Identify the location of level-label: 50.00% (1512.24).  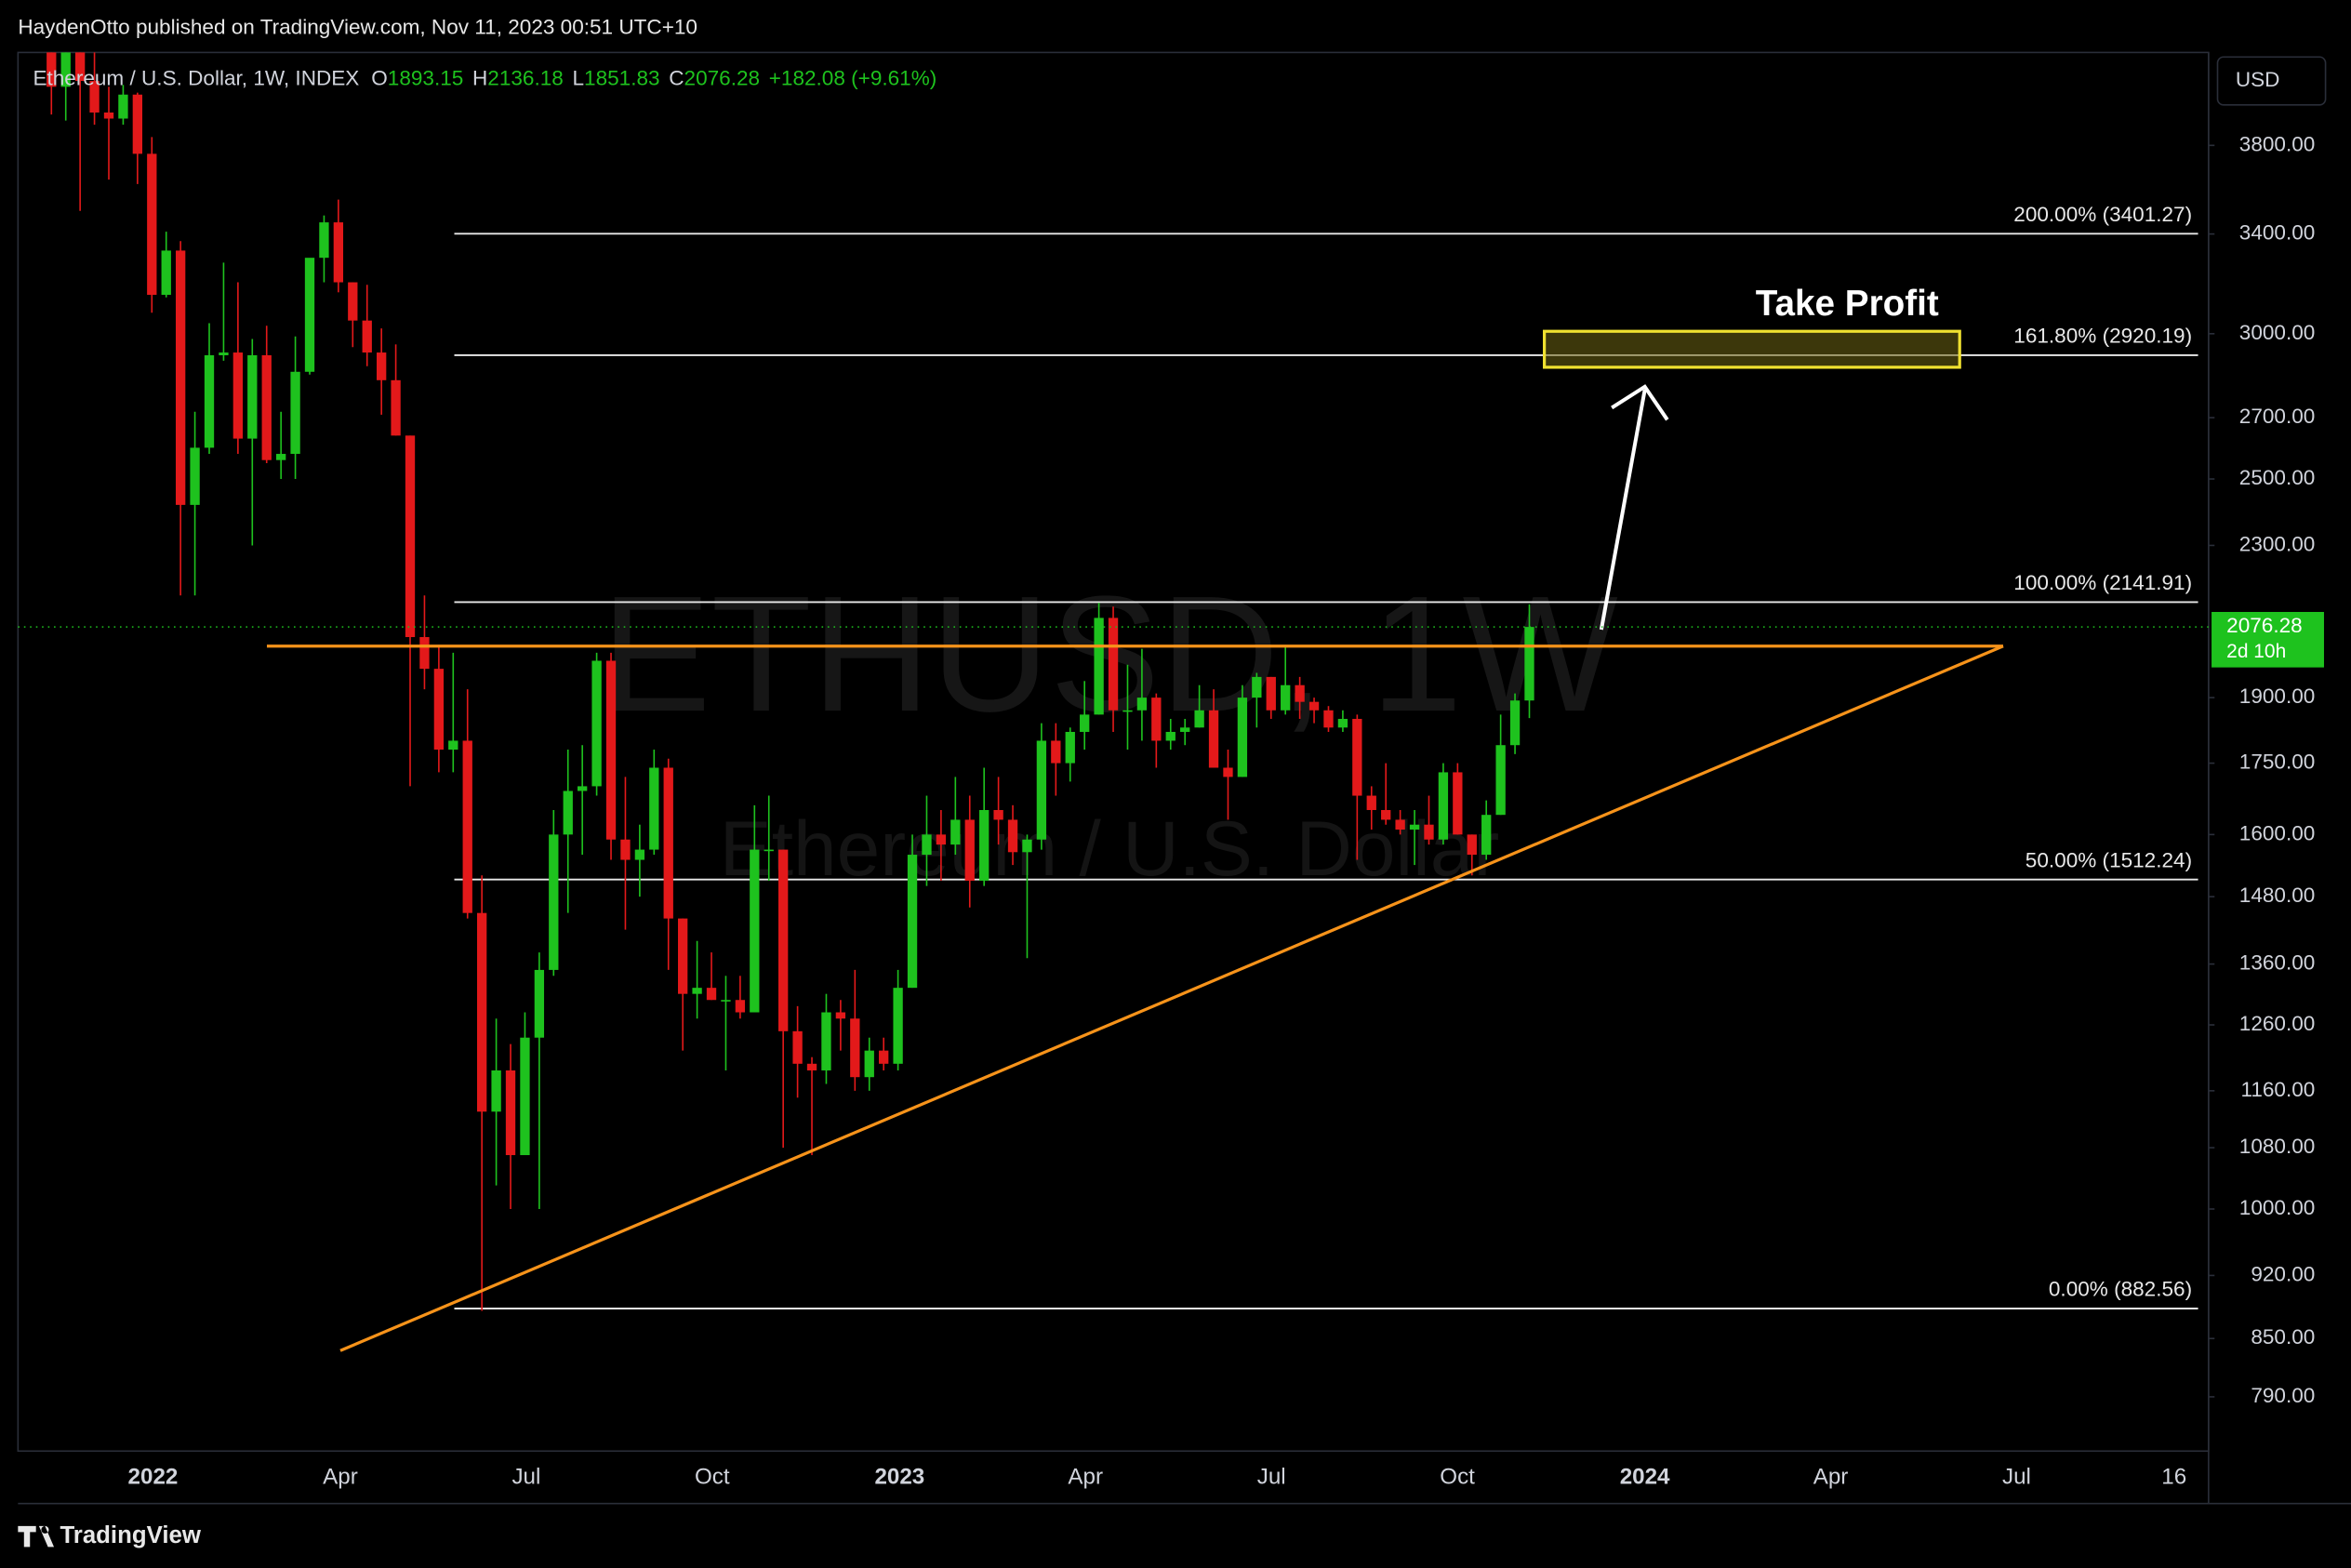
(2109, 859).